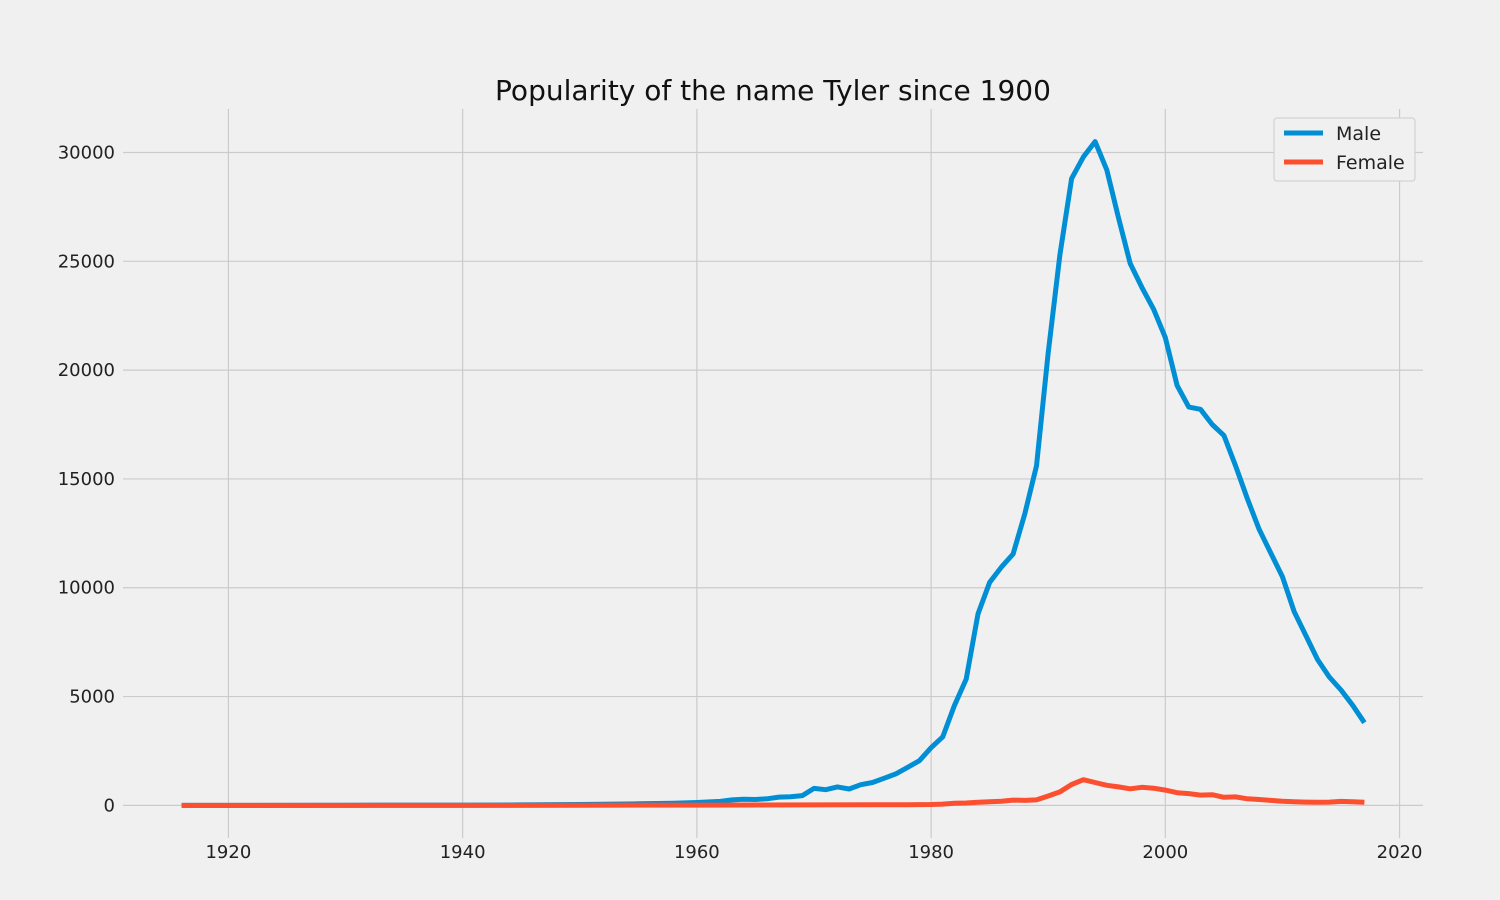 The width and height of the screenshot is (1500, 900). Describe the element at coordinates (1400, 852) in the screenshot. I see `x-tick-label-2020: 2020` at that location.